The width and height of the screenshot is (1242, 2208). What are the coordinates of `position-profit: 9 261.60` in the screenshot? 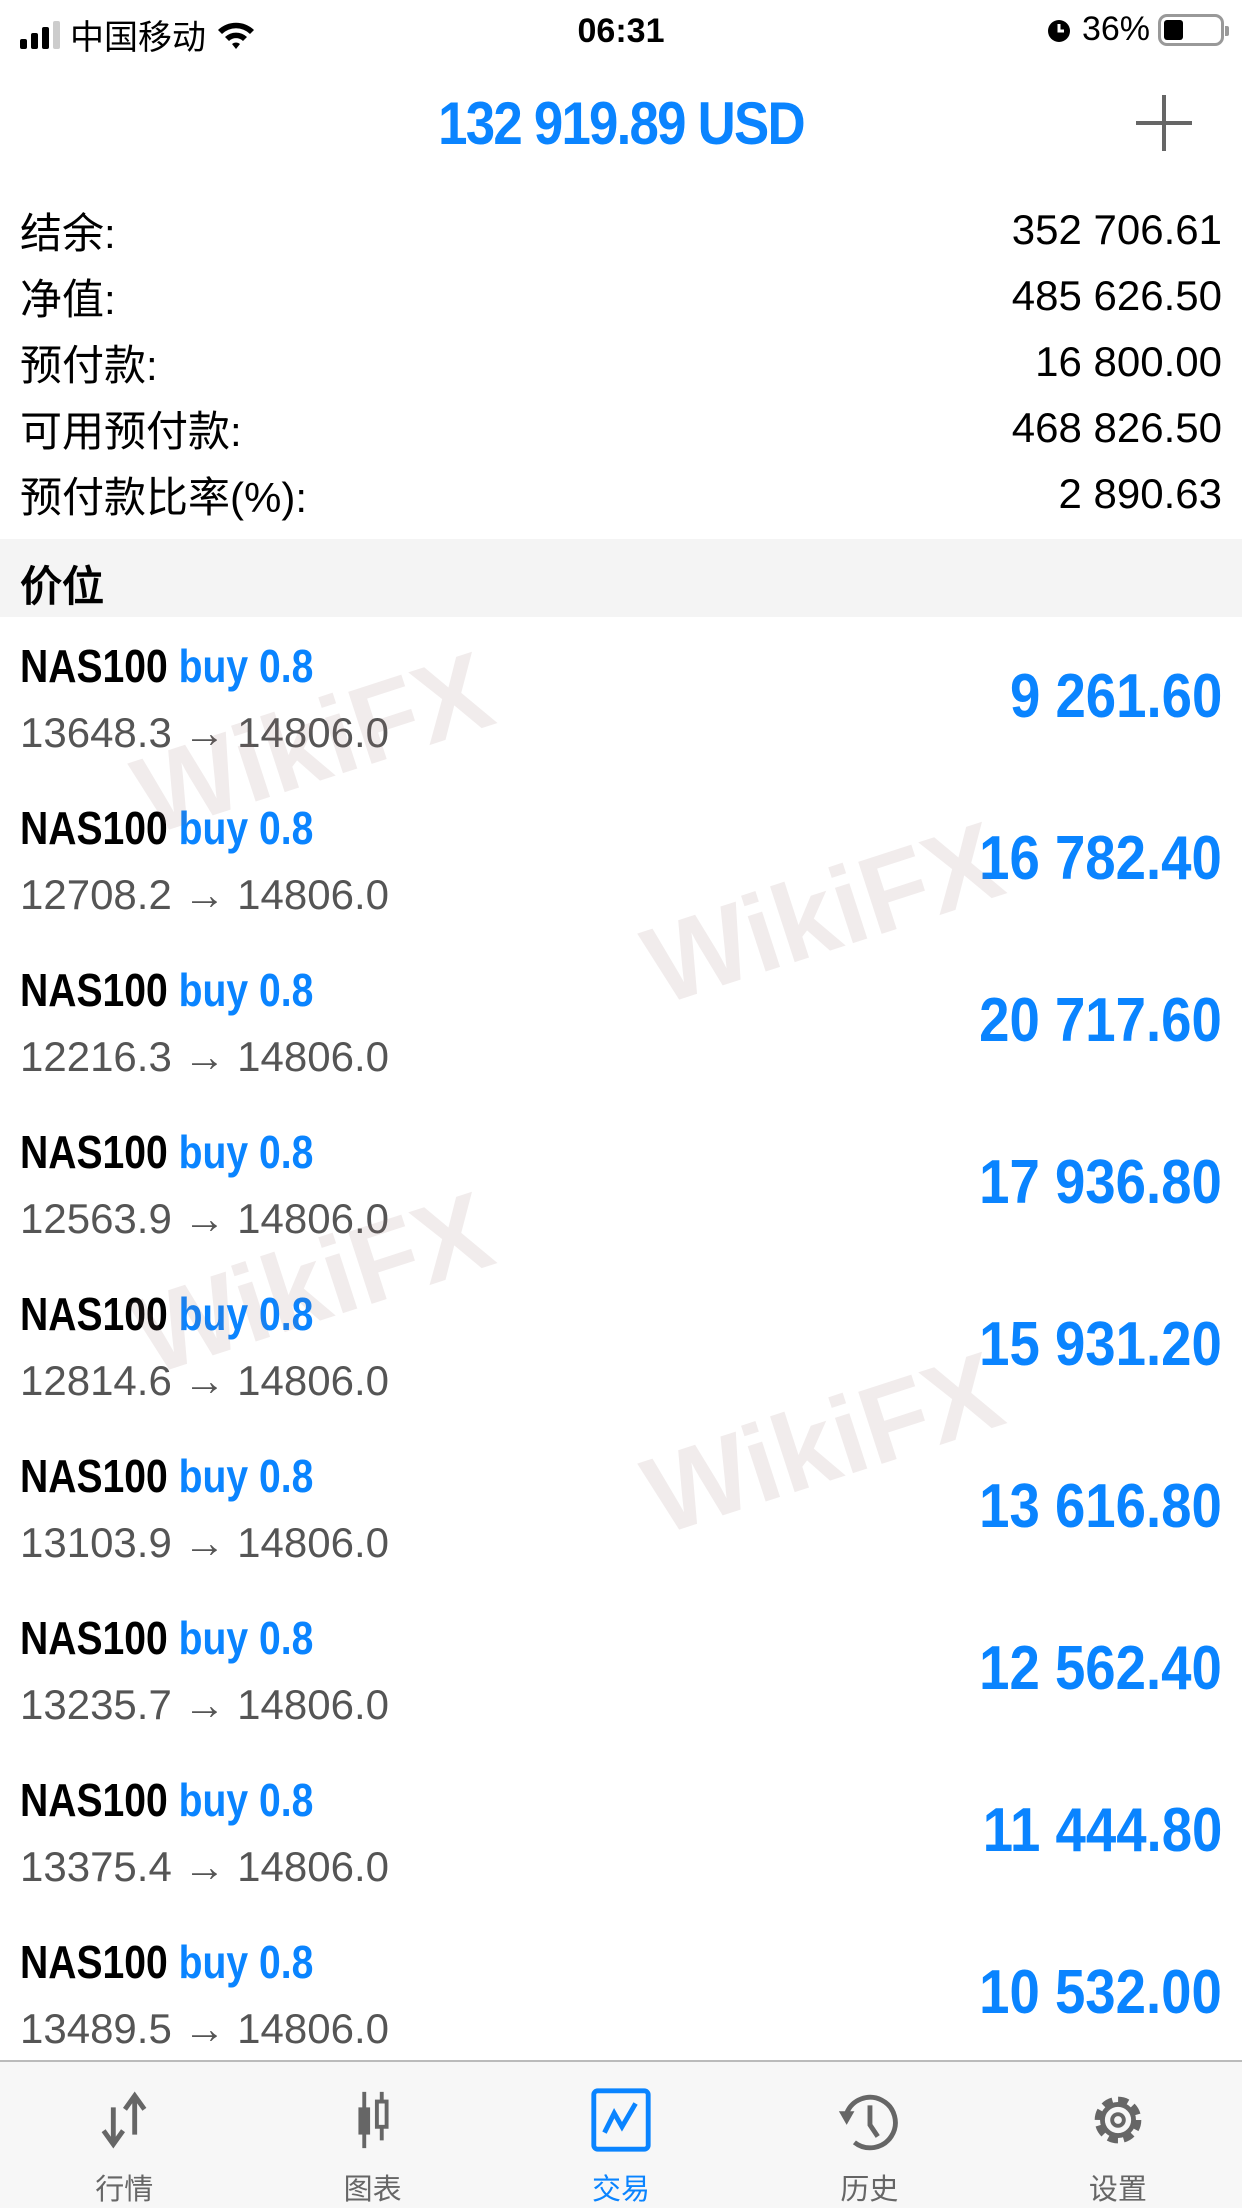 It's located at (1115, 696).